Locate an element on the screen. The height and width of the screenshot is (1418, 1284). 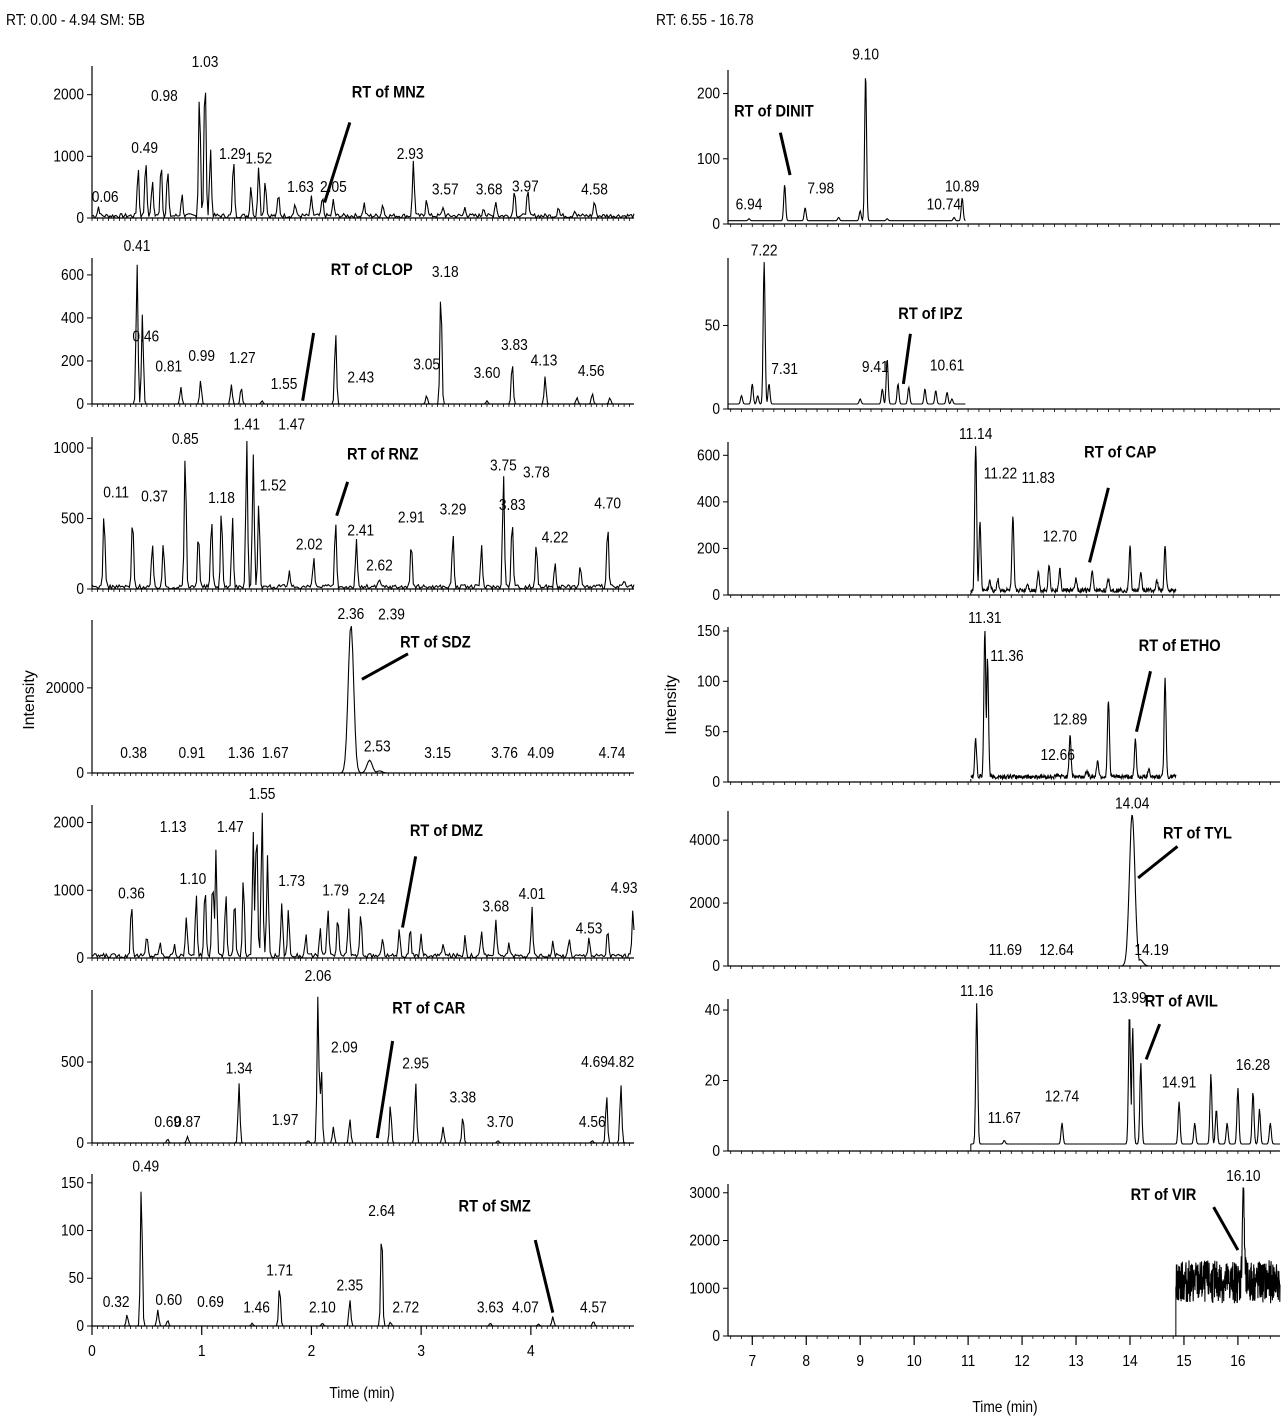
peak-label: 0.37 is located at coordinates (154, 497).